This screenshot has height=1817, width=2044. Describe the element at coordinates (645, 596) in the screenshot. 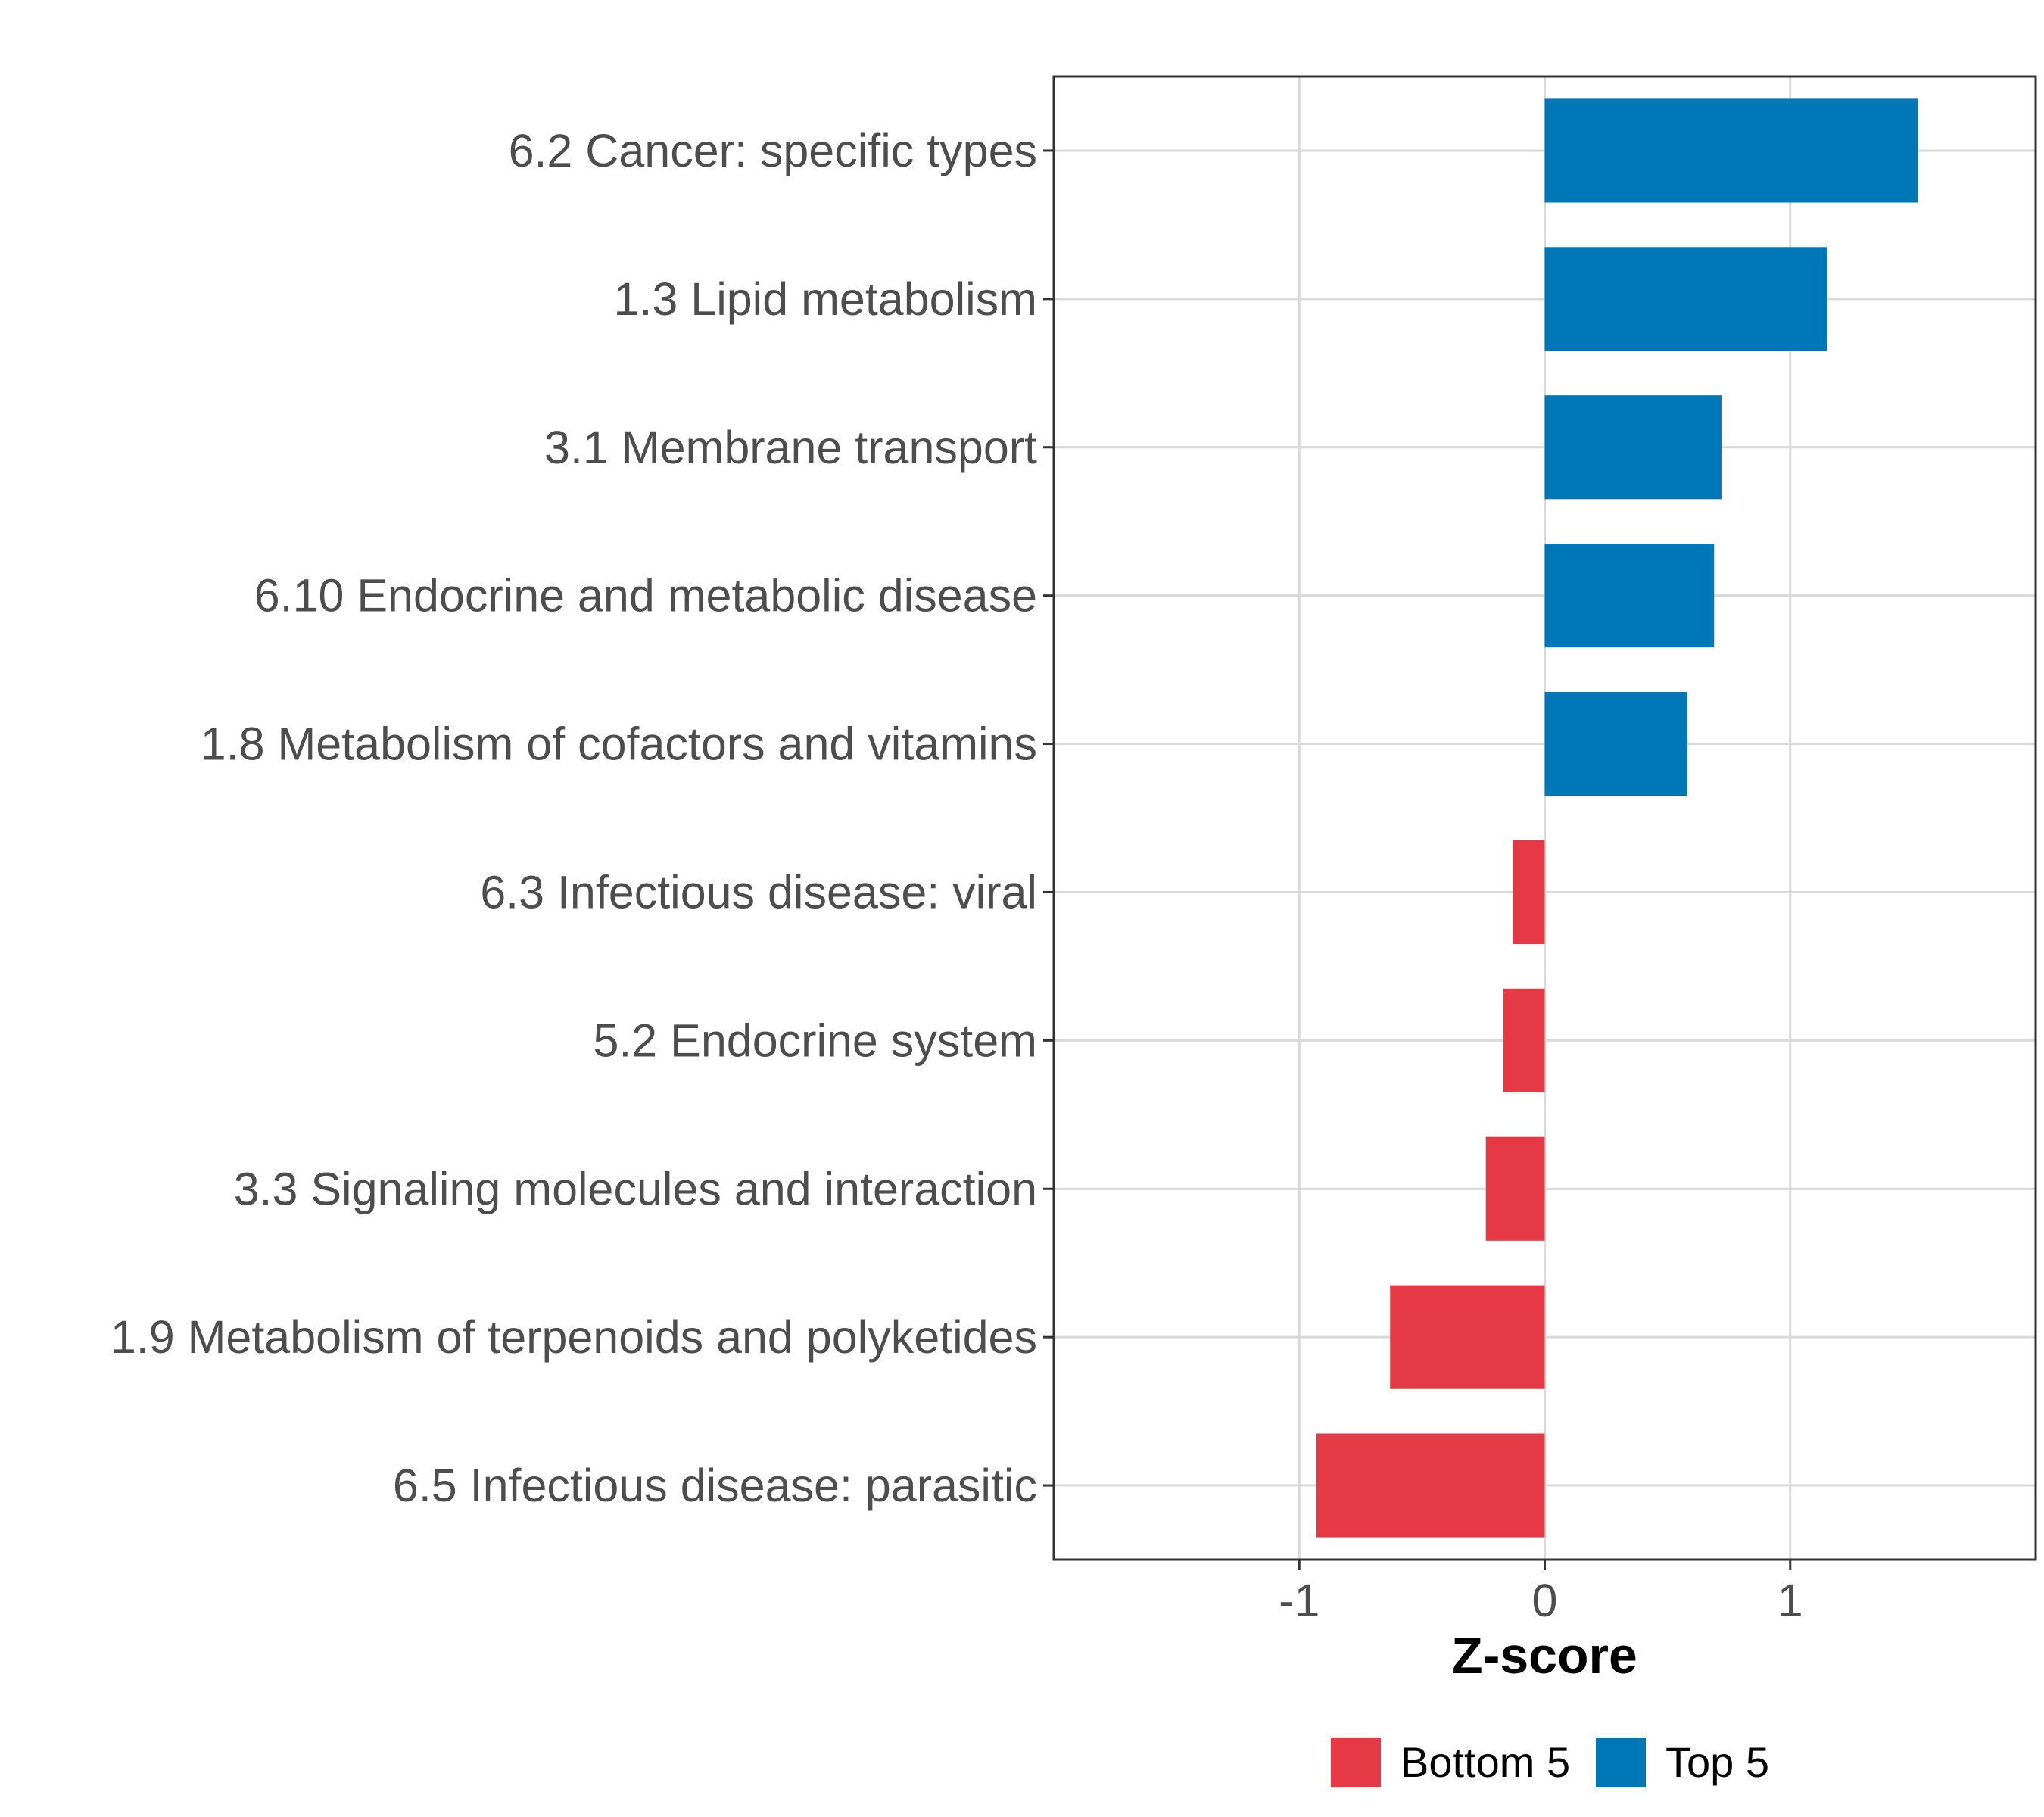

I see `y-tick-label: 6.10 Endocrine and metabolic disease` at that location.